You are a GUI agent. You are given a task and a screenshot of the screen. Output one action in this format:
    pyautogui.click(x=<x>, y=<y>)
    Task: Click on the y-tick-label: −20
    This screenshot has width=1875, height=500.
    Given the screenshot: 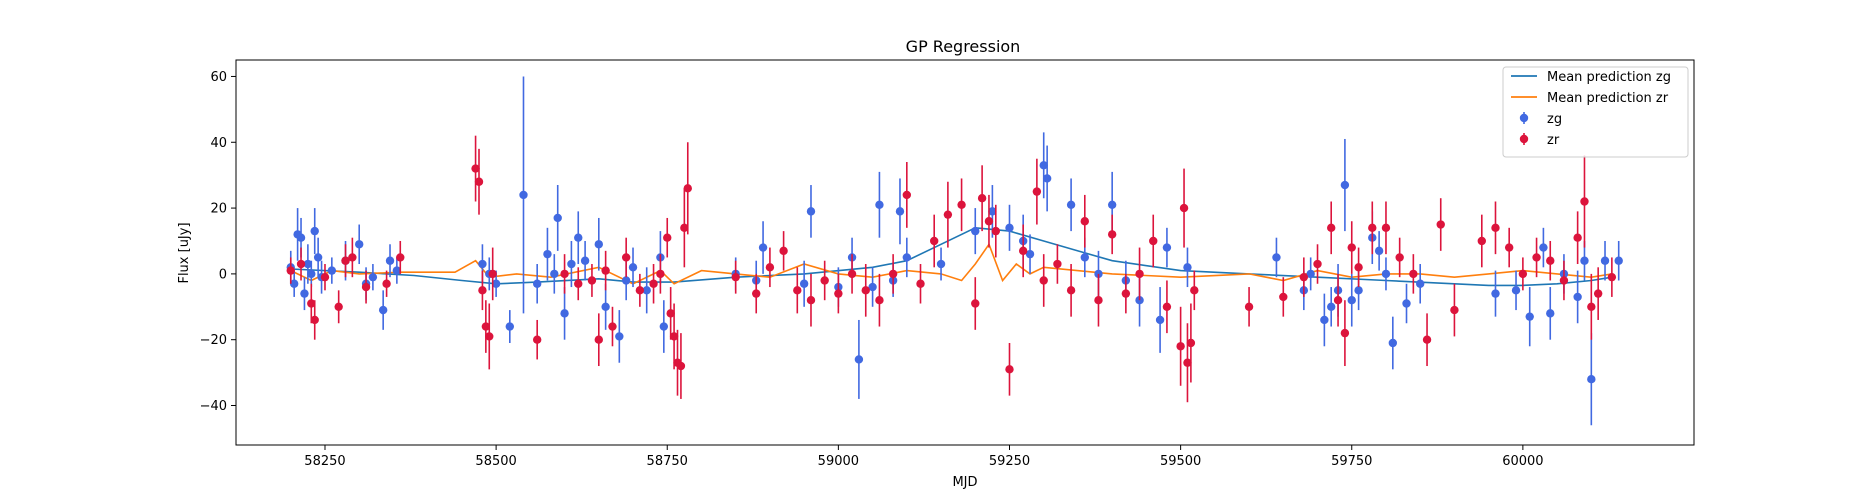 What is the action you would take?
    pyautogui.click(x=213, y=340)
    